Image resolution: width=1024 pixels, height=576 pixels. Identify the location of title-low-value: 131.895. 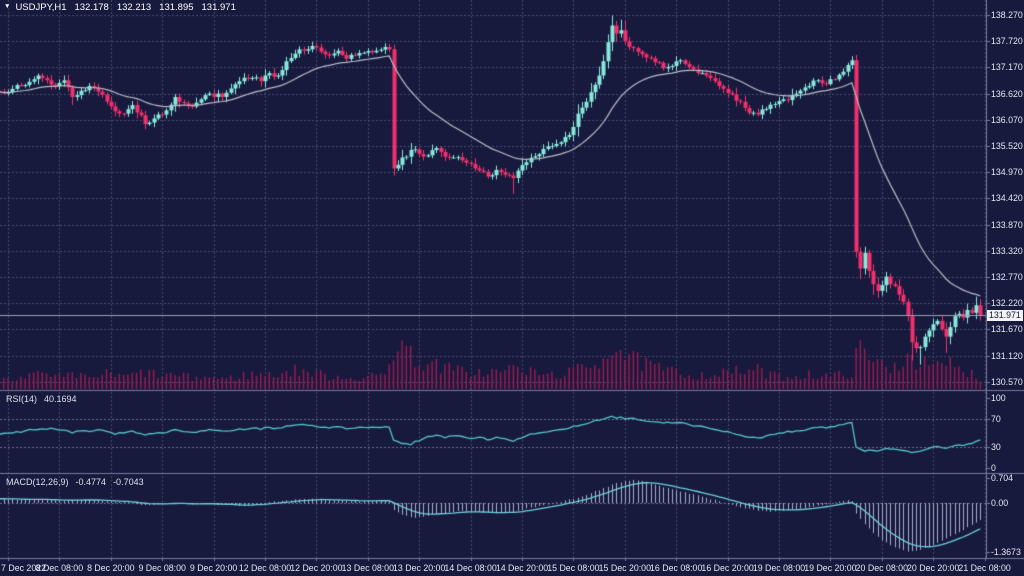
(176, 7).